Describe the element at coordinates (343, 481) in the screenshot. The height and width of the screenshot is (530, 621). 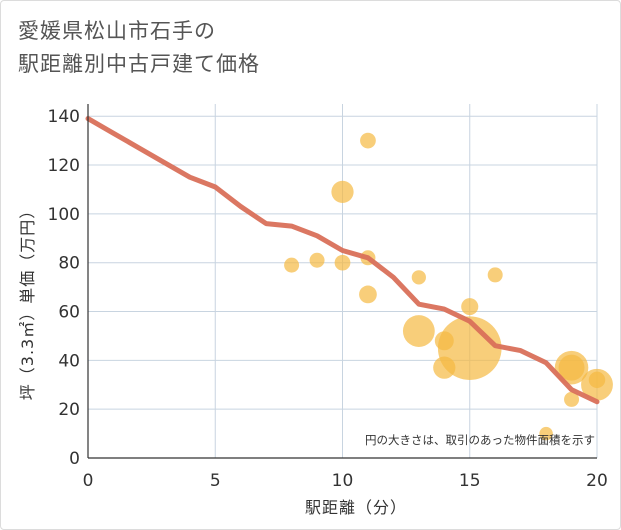
I see `x-tick-label: 10` at that location.